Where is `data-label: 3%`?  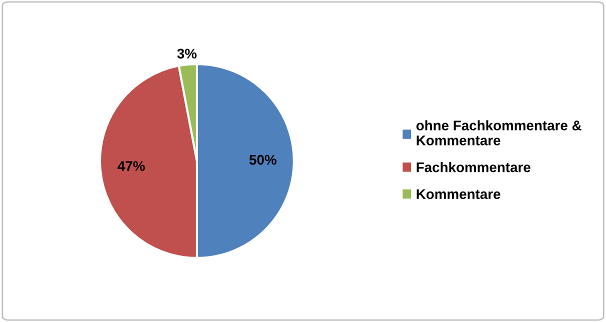 data-label: 3% is located at coordinates (187, 53).